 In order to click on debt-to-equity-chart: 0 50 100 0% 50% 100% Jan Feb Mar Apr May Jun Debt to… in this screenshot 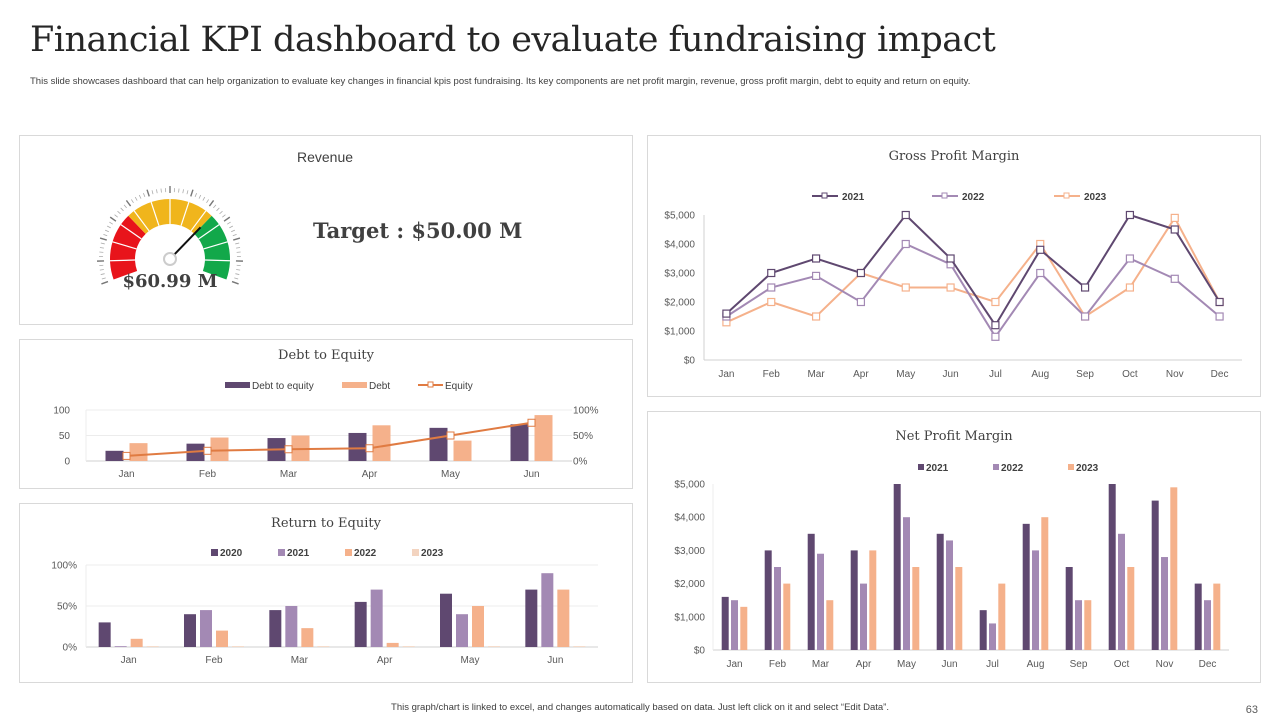, I will do `click(327, 415)`.